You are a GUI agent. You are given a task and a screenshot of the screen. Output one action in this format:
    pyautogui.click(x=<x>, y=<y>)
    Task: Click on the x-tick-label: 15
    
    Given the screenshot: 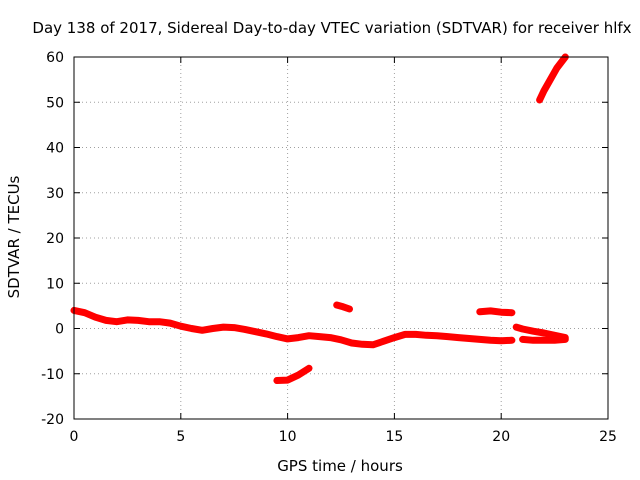 What is the action you would take?
    pyautogui.click(x=394, y=437)
    